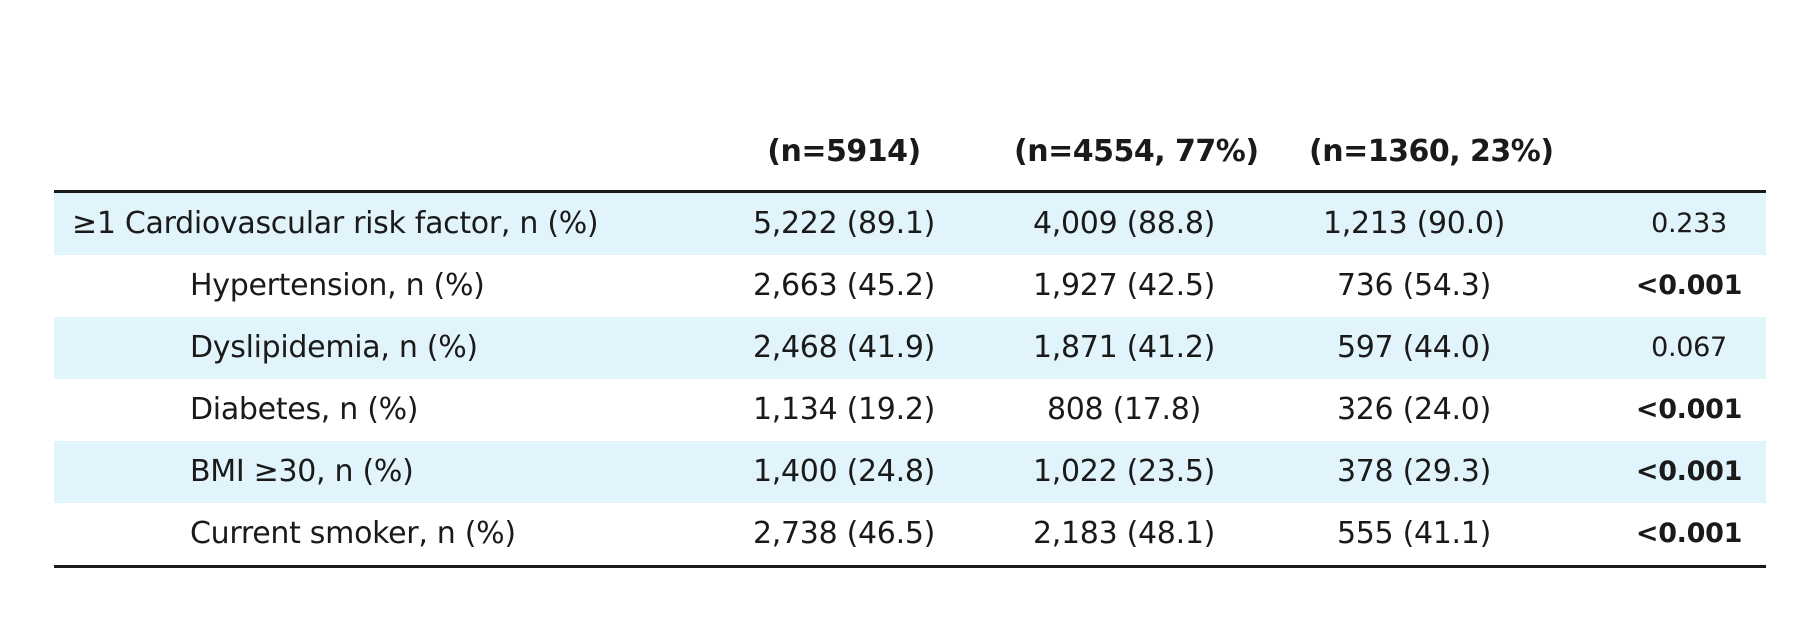 The height and width of the screenshot is (622, 1817). What do you see at coordinates (353, 533) in the screenshot?
I see `row-label: Current smoker, n (%)` at bounding box center [353, 533].